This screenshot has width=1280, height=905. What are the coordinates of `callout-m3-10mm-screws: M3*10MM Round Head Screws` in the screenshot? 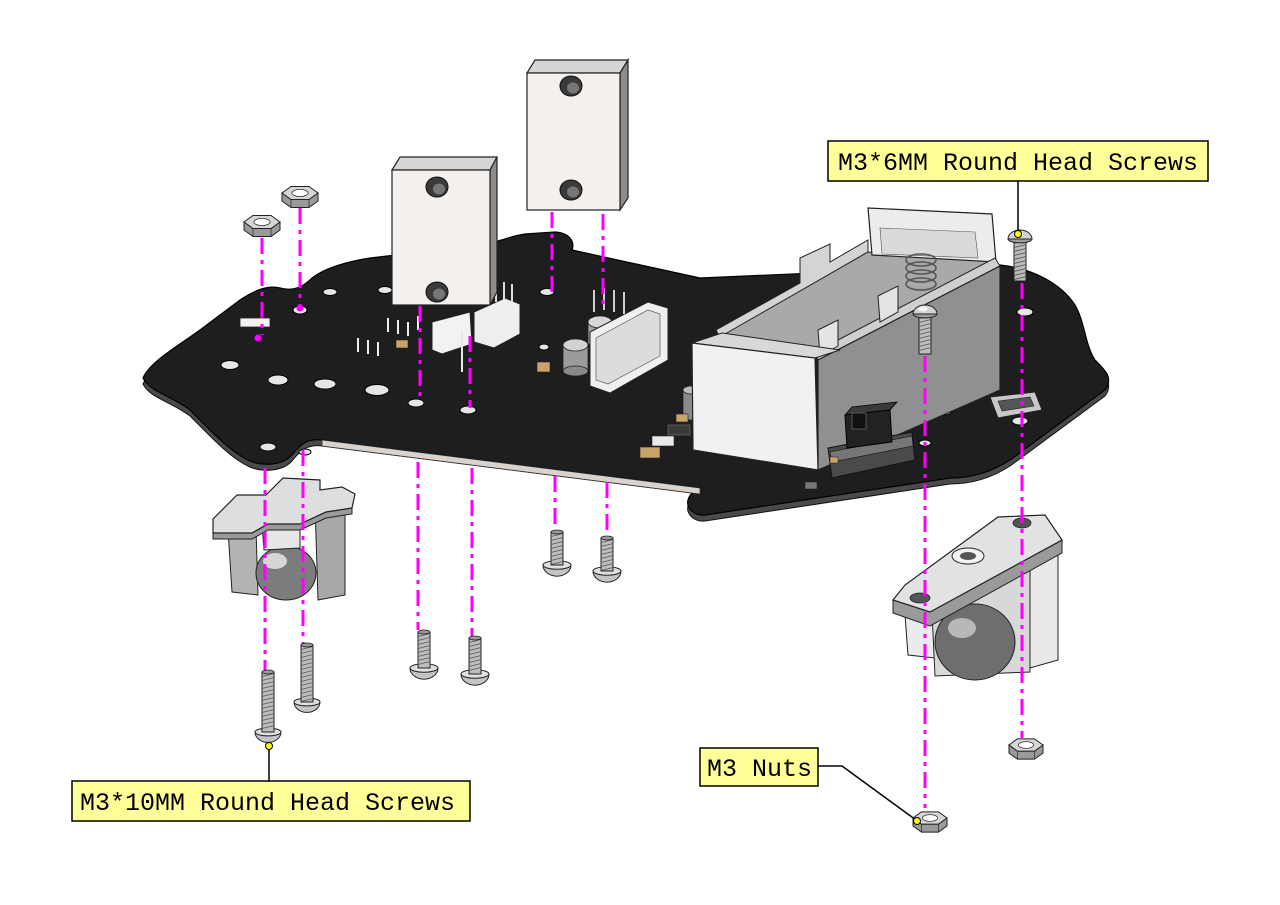 It's located at (271, 782).